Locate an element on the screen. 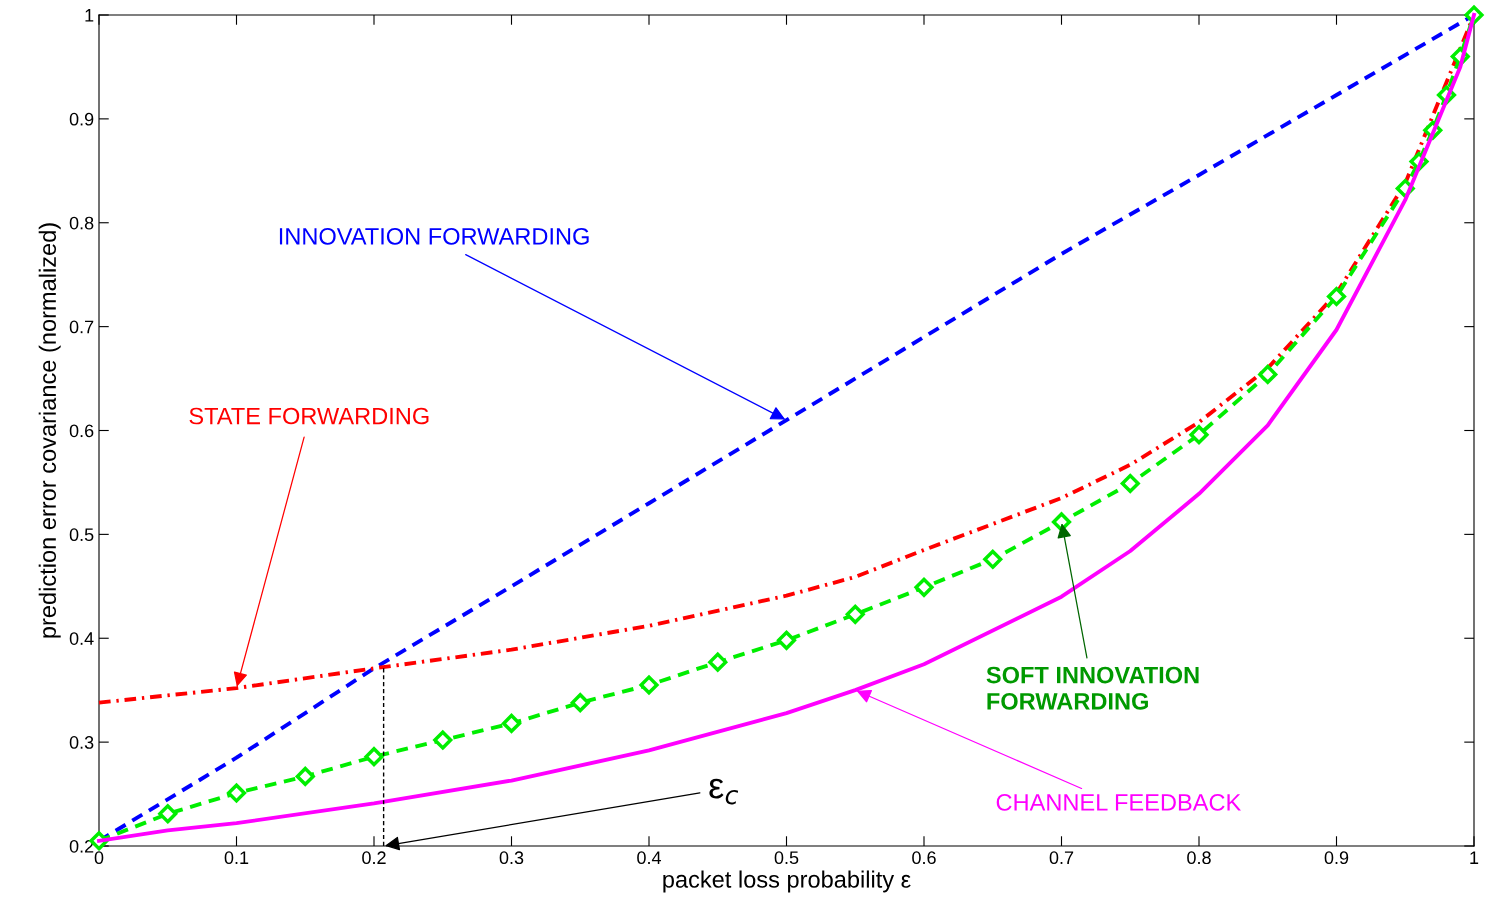 This screenshot has width=1488, height=920. annotation: INNOVATION FORWARDING is located at coordinates (434, 236).